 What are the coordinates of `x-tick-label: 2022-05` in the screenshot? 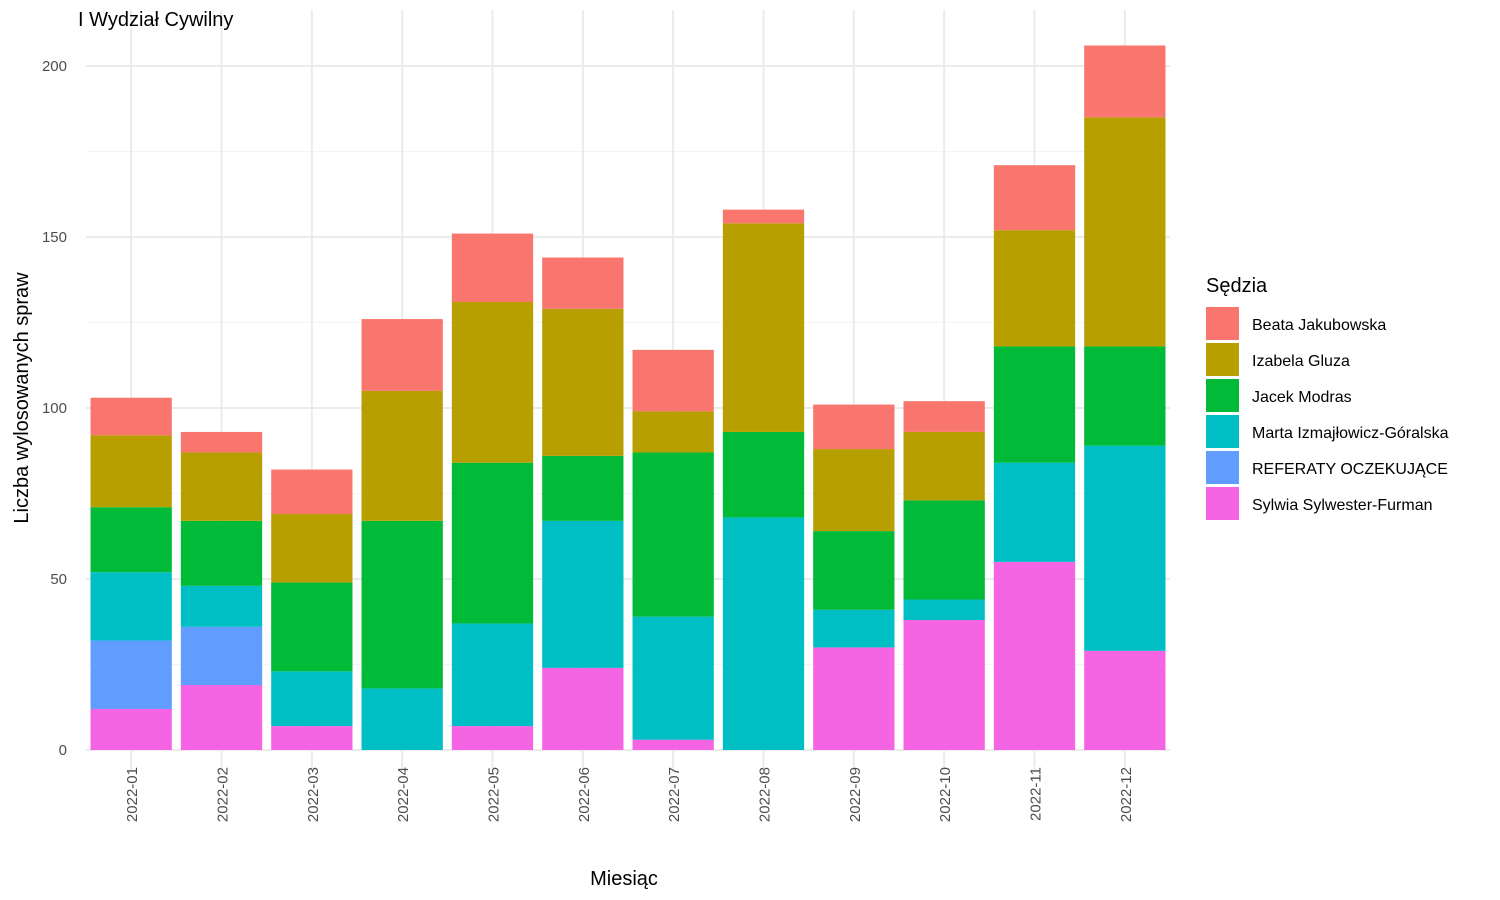 It's located at (494, 794).